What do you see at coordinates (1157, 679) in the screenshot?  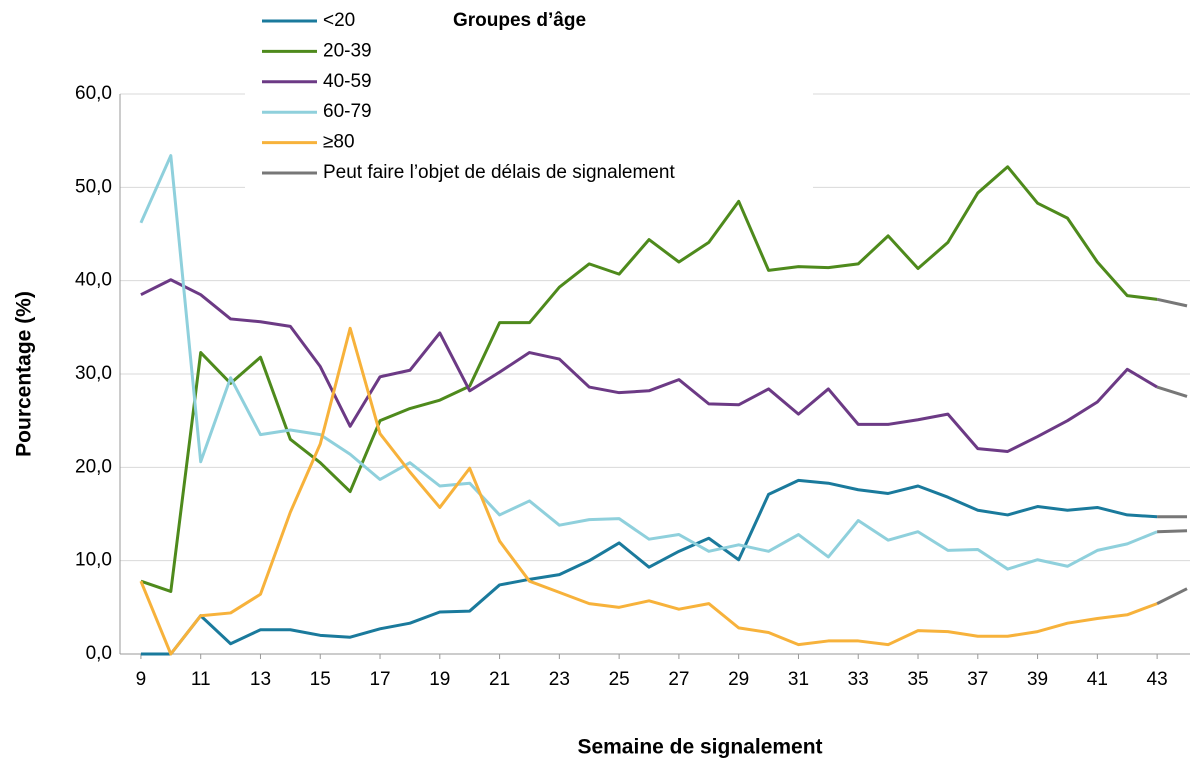 I see `x-tick-label: 43` at bounding box center [1157, 679].